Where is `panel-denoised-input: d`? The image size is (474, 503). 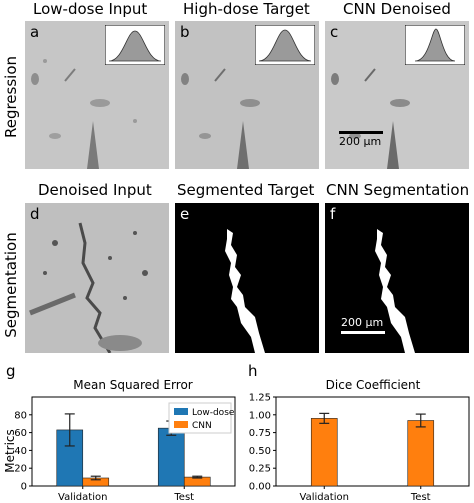 panel-denoised-input: d is located at coordinates (97, 278).